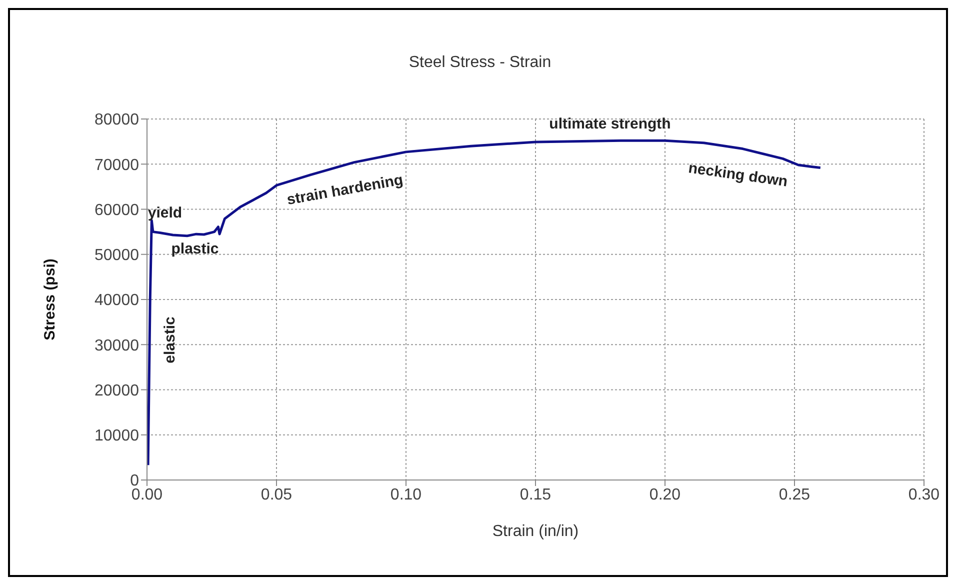 The height and width of the screenshot is (585, 956). What do you see at coordinates (794, 495) in the screenshot?
I see `x-tick-label: 0.25` at bounding box center [794, 495].